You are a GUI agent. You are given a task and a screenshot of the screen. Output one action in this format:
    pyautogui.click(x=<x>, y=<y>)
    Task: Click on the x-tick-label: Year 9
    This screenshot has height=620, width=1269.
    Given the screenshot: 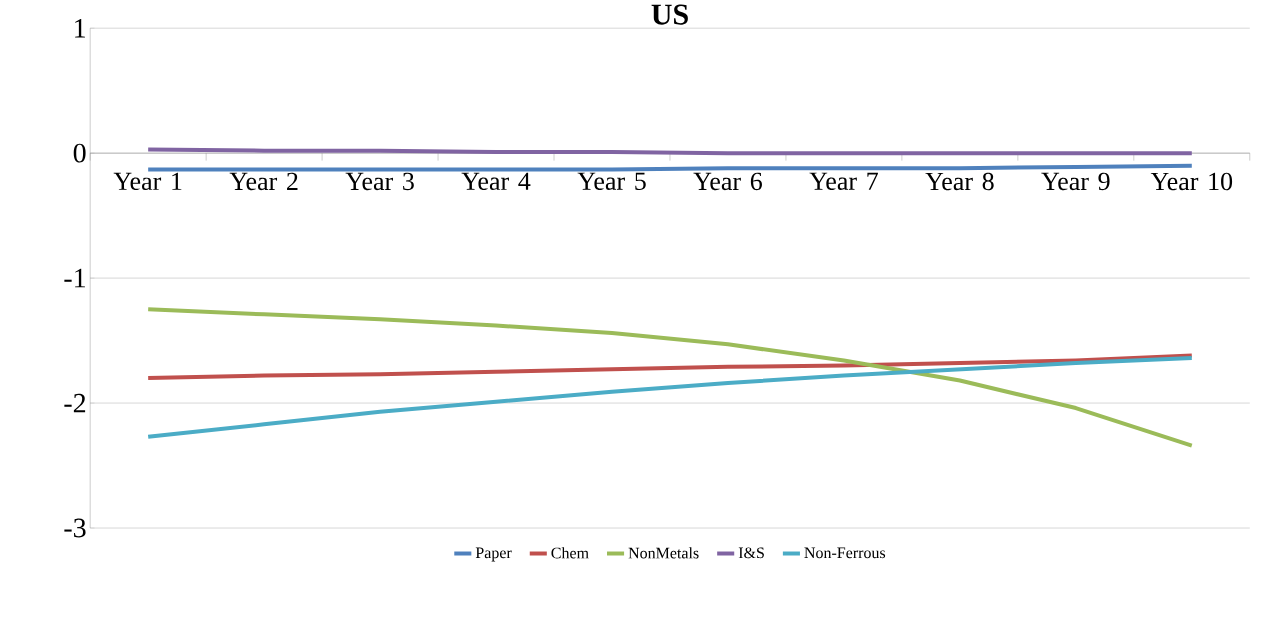 What is the action you would take?
    pyautogui.click(x=1075, y=181)
    